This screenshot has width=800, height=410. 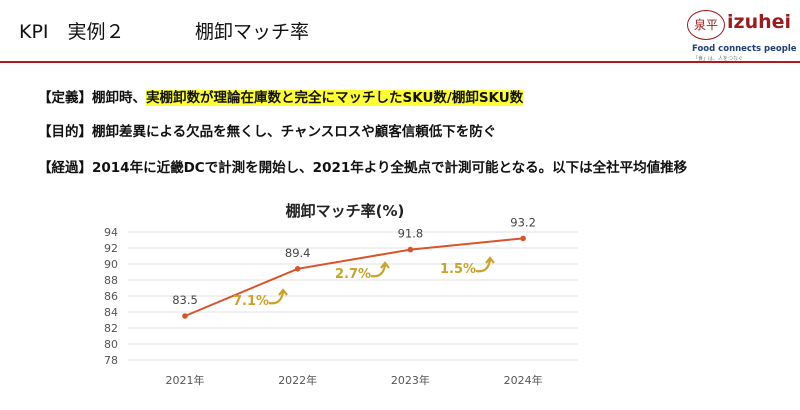 What do you see at coordinates (523, 222) in the screenshot?
I see `data-label: 93.2` at bounding box center [523, 222].